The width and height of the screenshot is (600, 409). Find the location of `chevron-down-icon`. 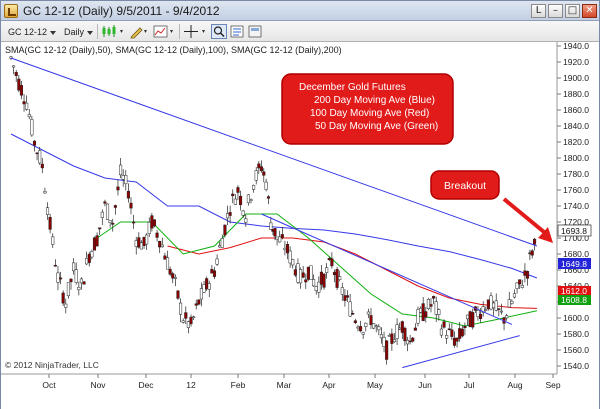

chevron-down-icon is located at coordinates (90, 32).